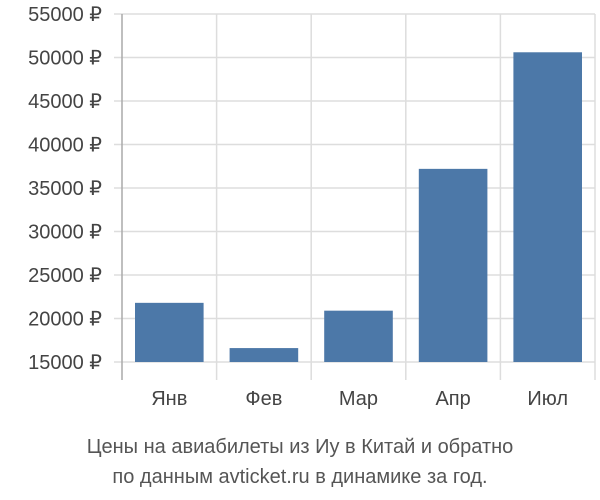 This screenshot has width=600, height=500. I want to click on bar-Апр, so click(453, 265).